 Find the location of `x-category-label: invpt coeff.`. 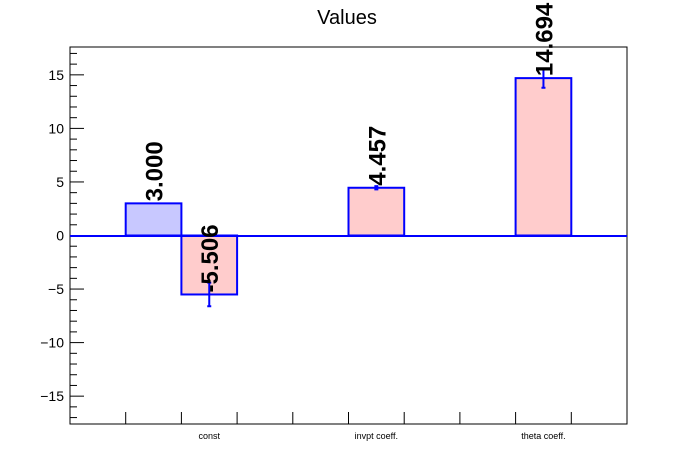

x-category-label: invpt coeff. is located at coordinates (376, 436).